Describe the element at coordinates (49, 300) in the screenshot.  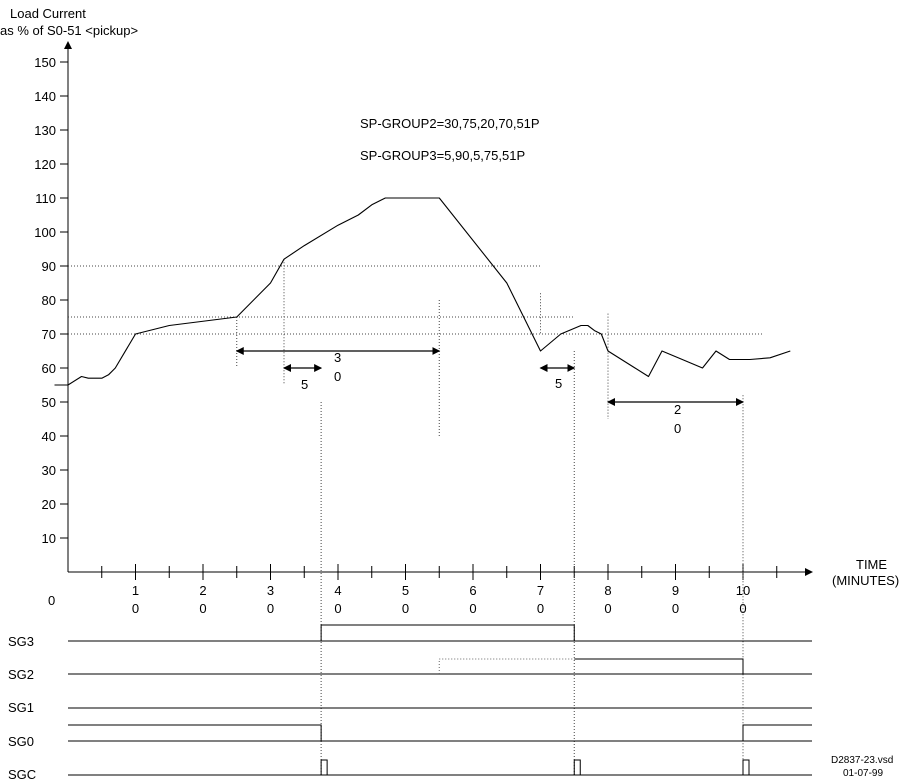
I see `y-tick-label: 80` at that location.